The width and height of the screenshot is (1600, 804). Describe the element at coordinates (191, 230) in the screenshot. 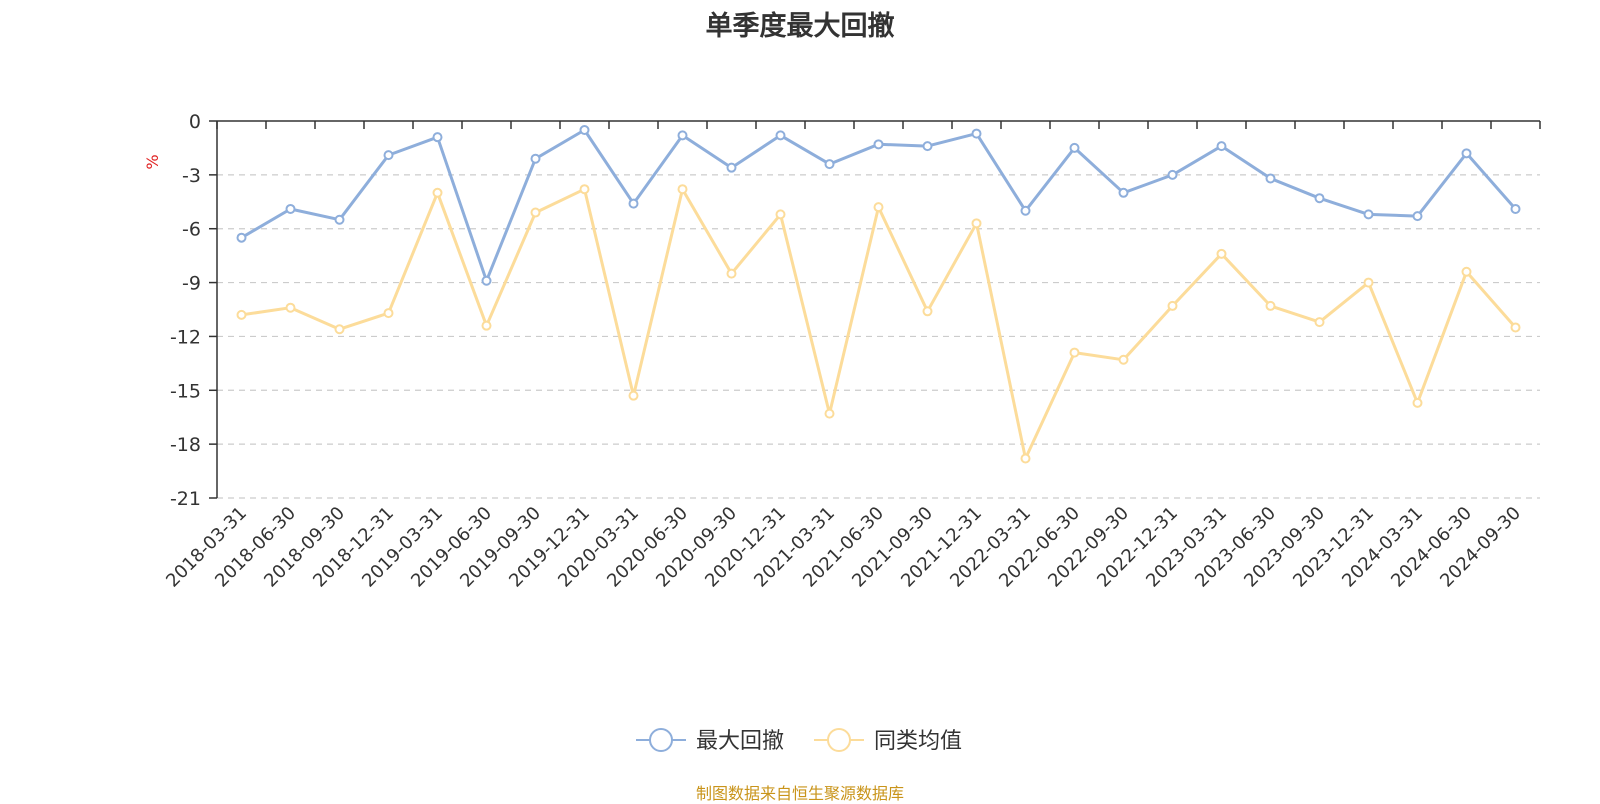

I see `y-tick-label: -6` at that location.